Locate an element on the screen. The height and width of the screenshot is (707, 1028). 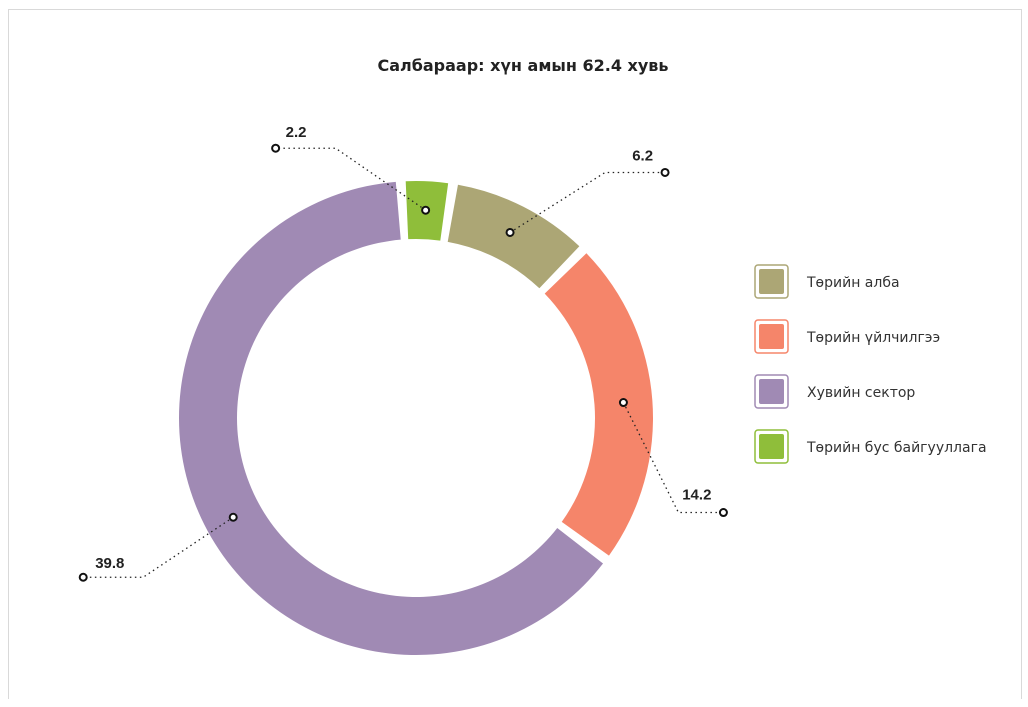
data-label-3: 39.8 is located at coordinates (109, 563).